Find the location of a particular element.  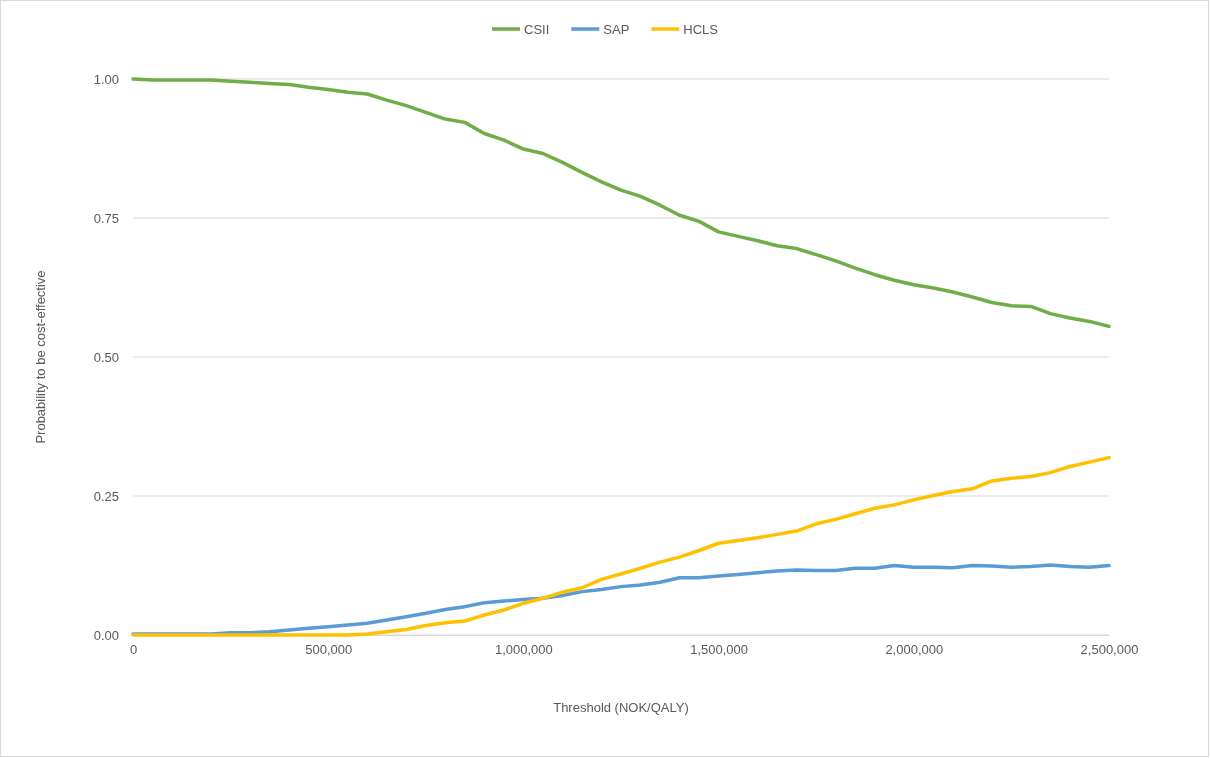

x-tick-label: 2,000,000 is located at coordinates (914, 650).